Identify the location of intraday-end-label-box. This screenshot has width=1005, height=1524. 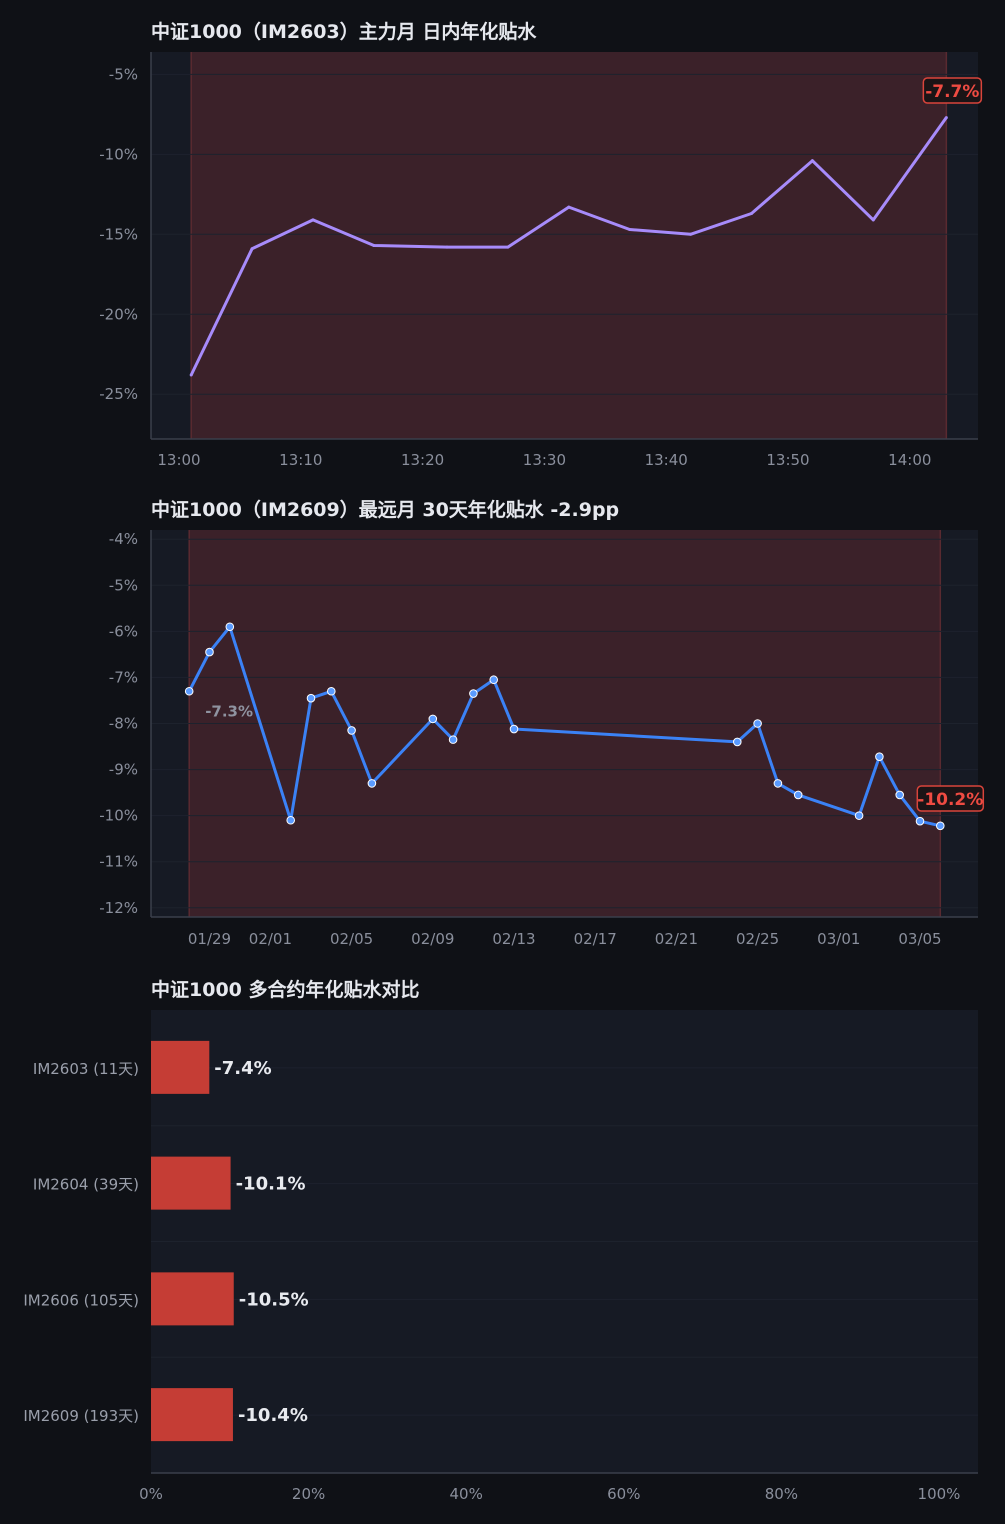
(952, 90).